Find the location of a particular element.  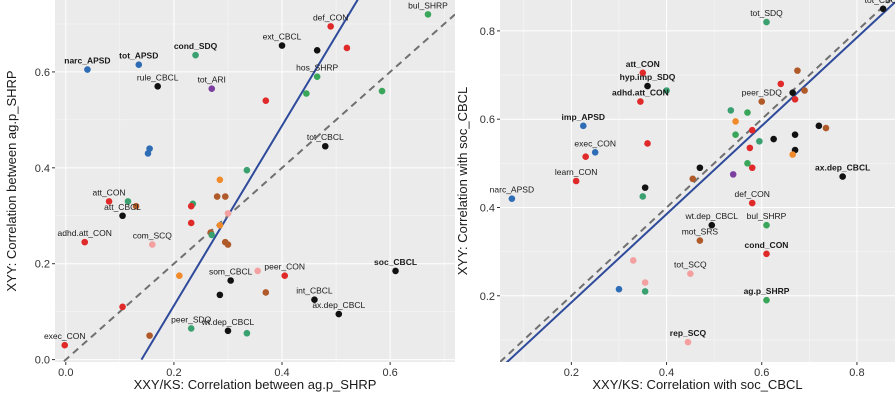

point-label: tot_SCQ is located at coordinates (690, 265).